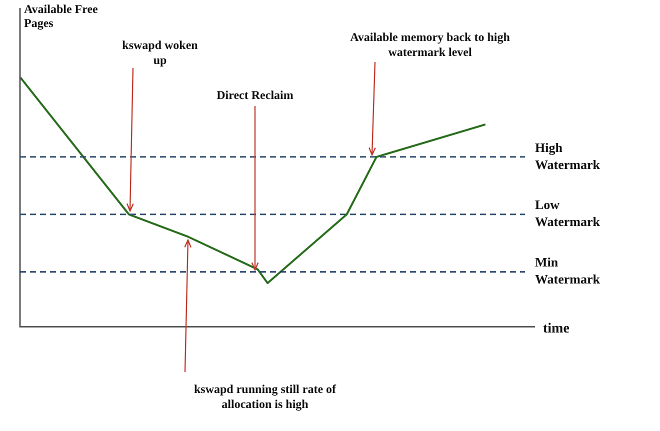 The height and width of the screenshot is (431, 660). Describe the element at coordinates (568, 270) in the screenshot. I see `ref-line-label: Min Watermark` at that location.